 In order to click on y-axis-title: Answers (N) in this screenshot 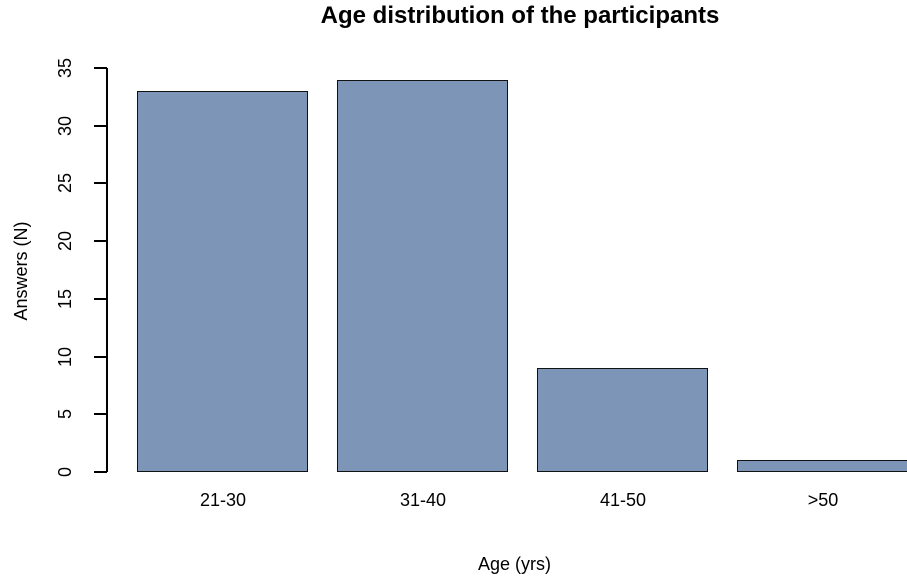, I will do `click(21, 271)`.